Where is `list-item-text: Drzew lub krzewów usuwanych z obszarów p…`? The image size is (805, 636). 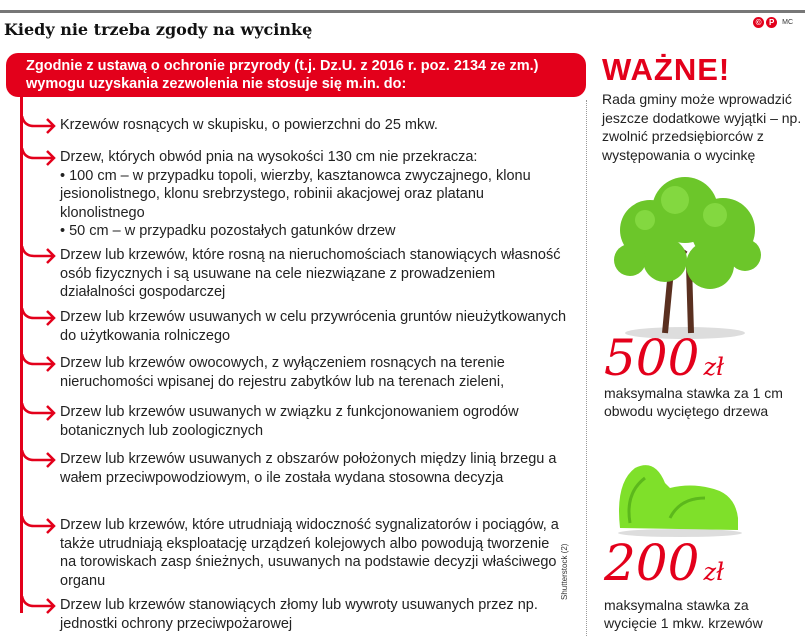 list-item-text: Drzew lub krzewów usuwanych z obszarów p… is located at coordinates (308, 468).